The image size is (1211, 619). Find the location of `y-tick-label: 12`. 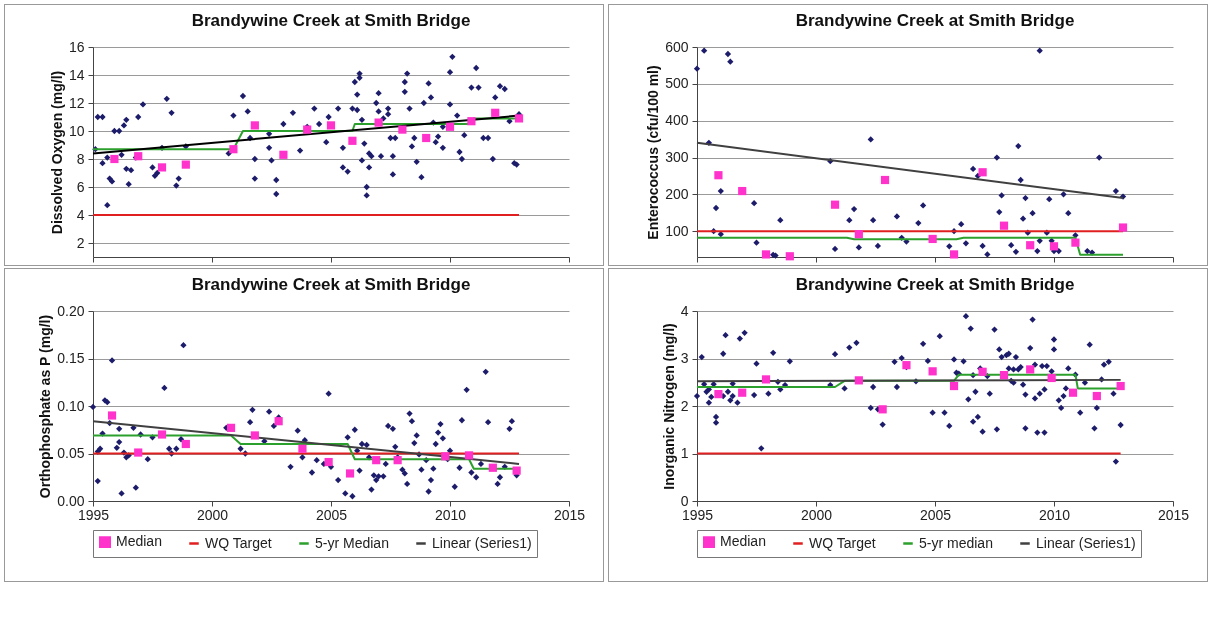

y-tick-label: 12 is located at coordinates (76, 102).